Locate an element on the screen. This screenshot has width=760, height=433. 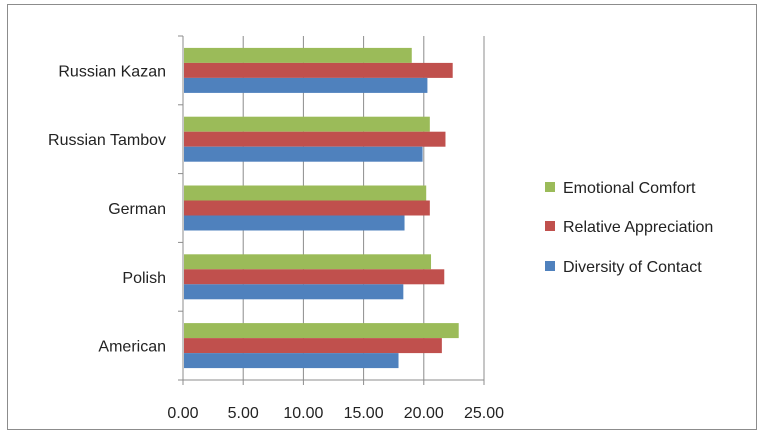
legend-label: Relative Appreciation is located at coordinates (638, 227).